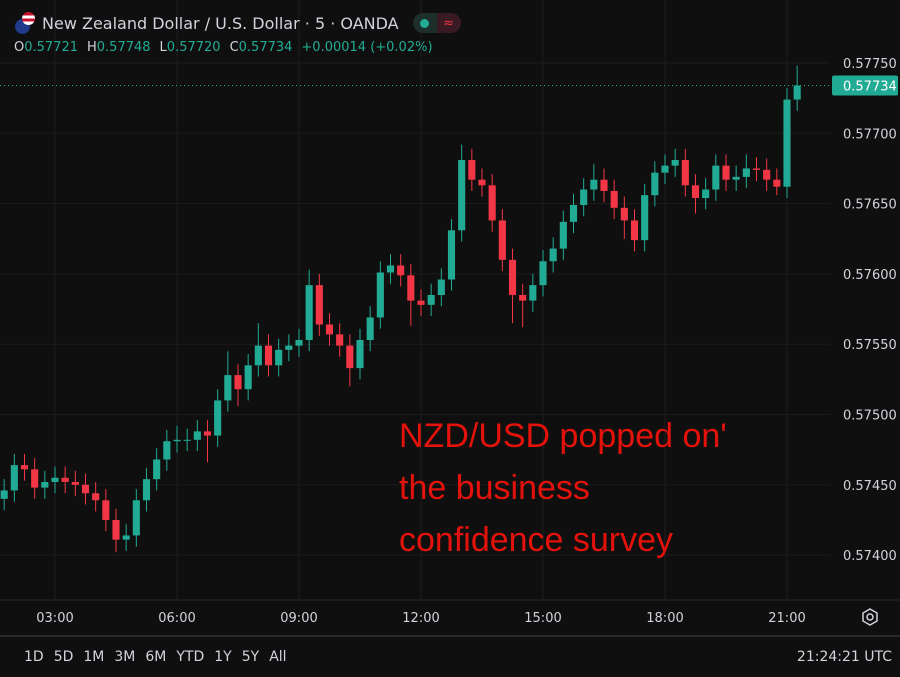 This screenshot has height=677, width=900. I want to click on close-value: 0.57734, so click(265, 47).